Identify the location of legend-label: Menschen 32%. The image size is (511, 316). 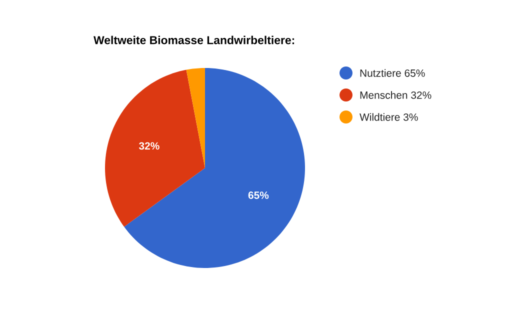
(396, 95).